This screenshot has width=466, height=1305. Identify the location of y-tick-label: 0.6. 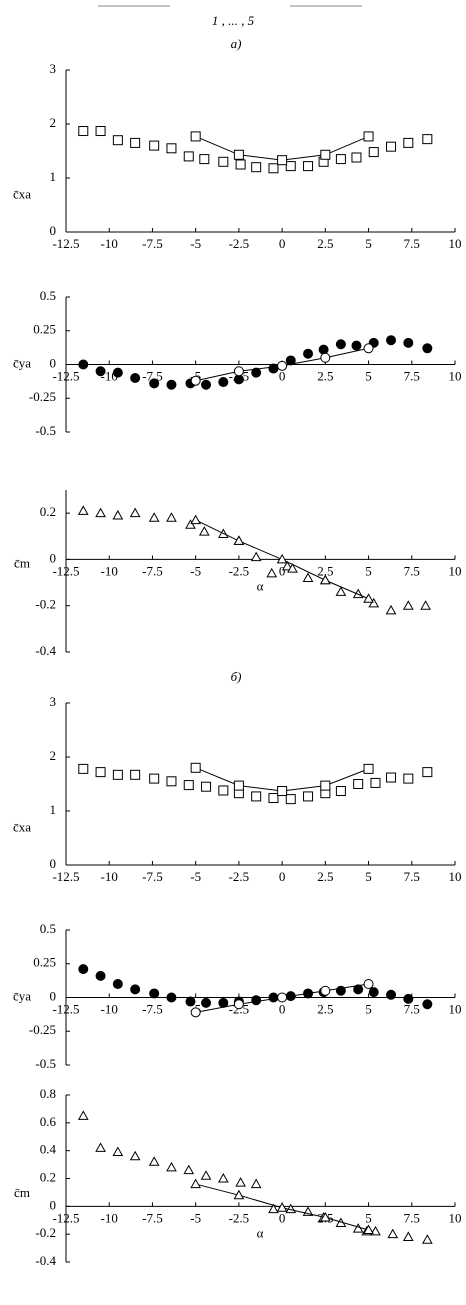
(48, 1121).